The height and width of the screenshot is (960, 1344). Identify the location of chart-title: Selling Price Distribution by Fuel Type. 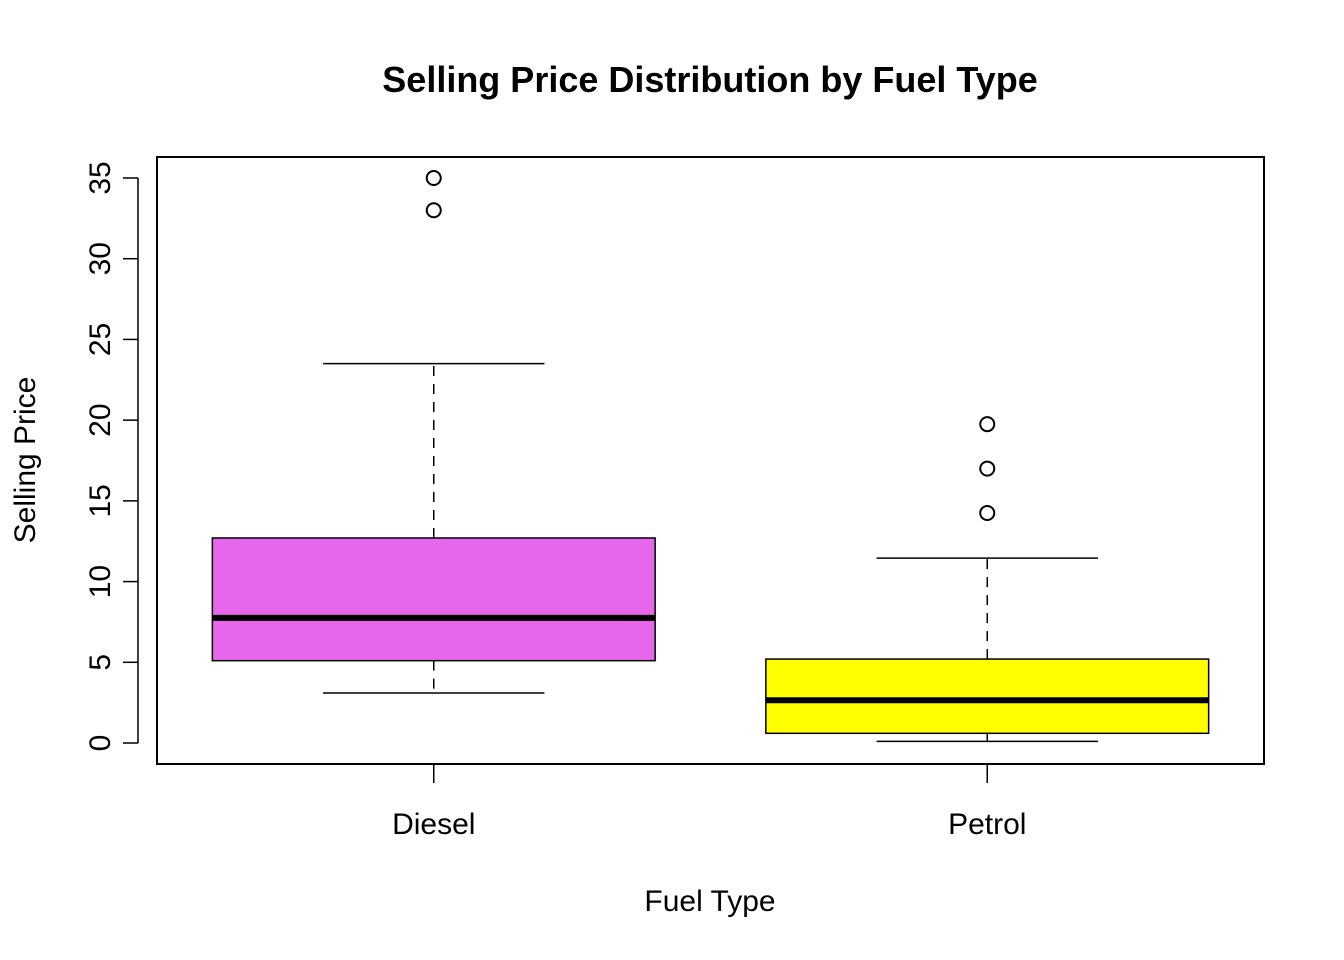
(709, 79).